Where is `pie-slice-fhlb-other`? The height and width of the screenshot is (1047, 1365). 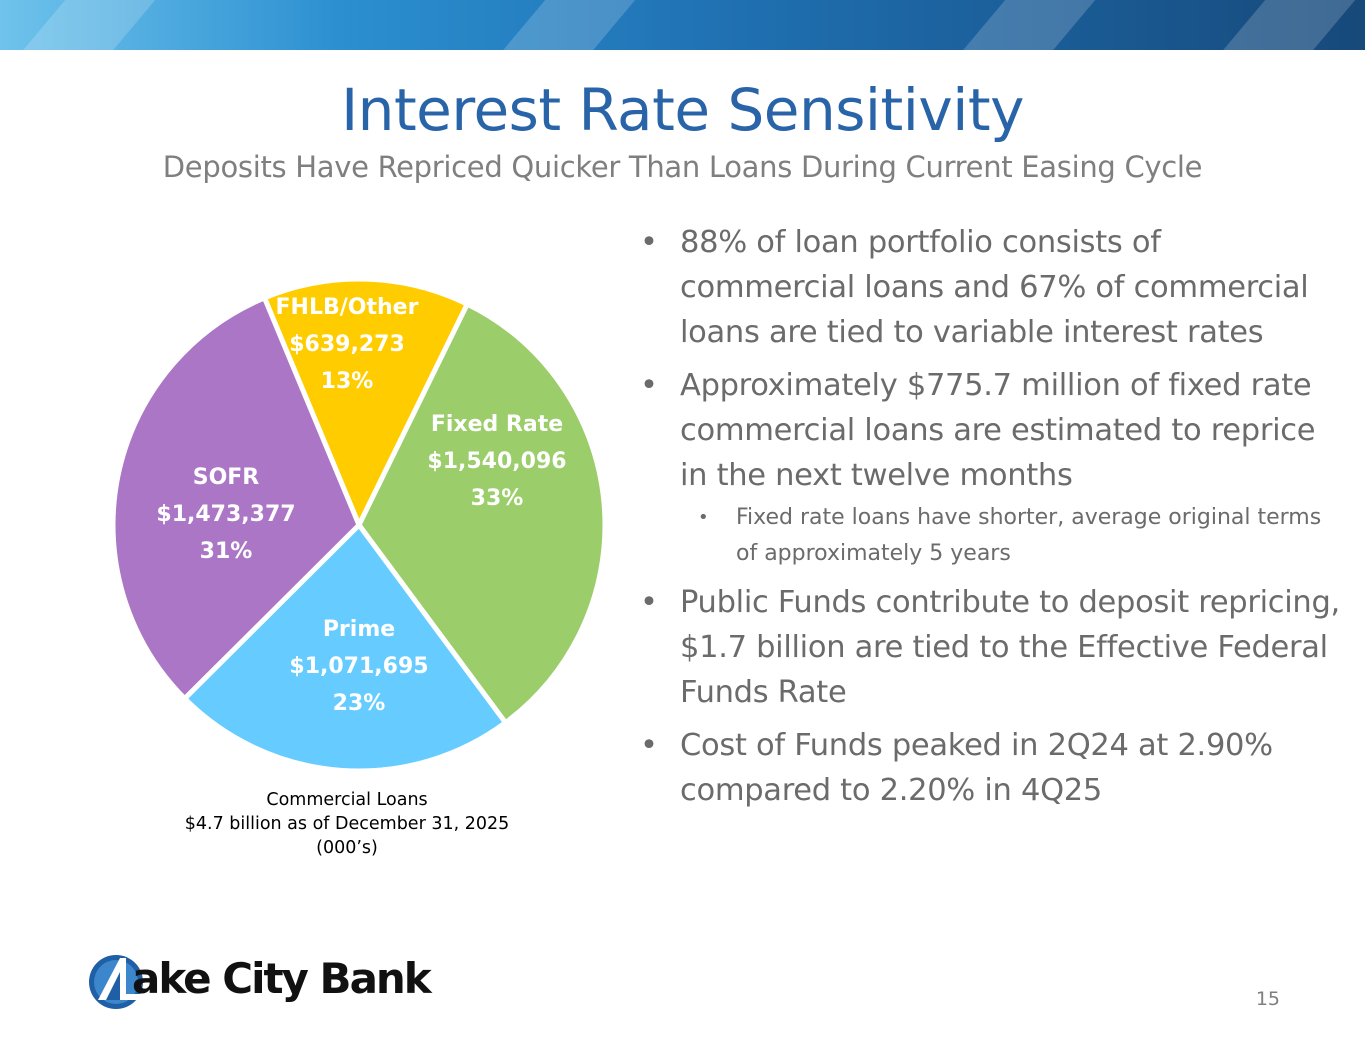 pie-slice-fhlb-other is located at coordinates (365, 402).